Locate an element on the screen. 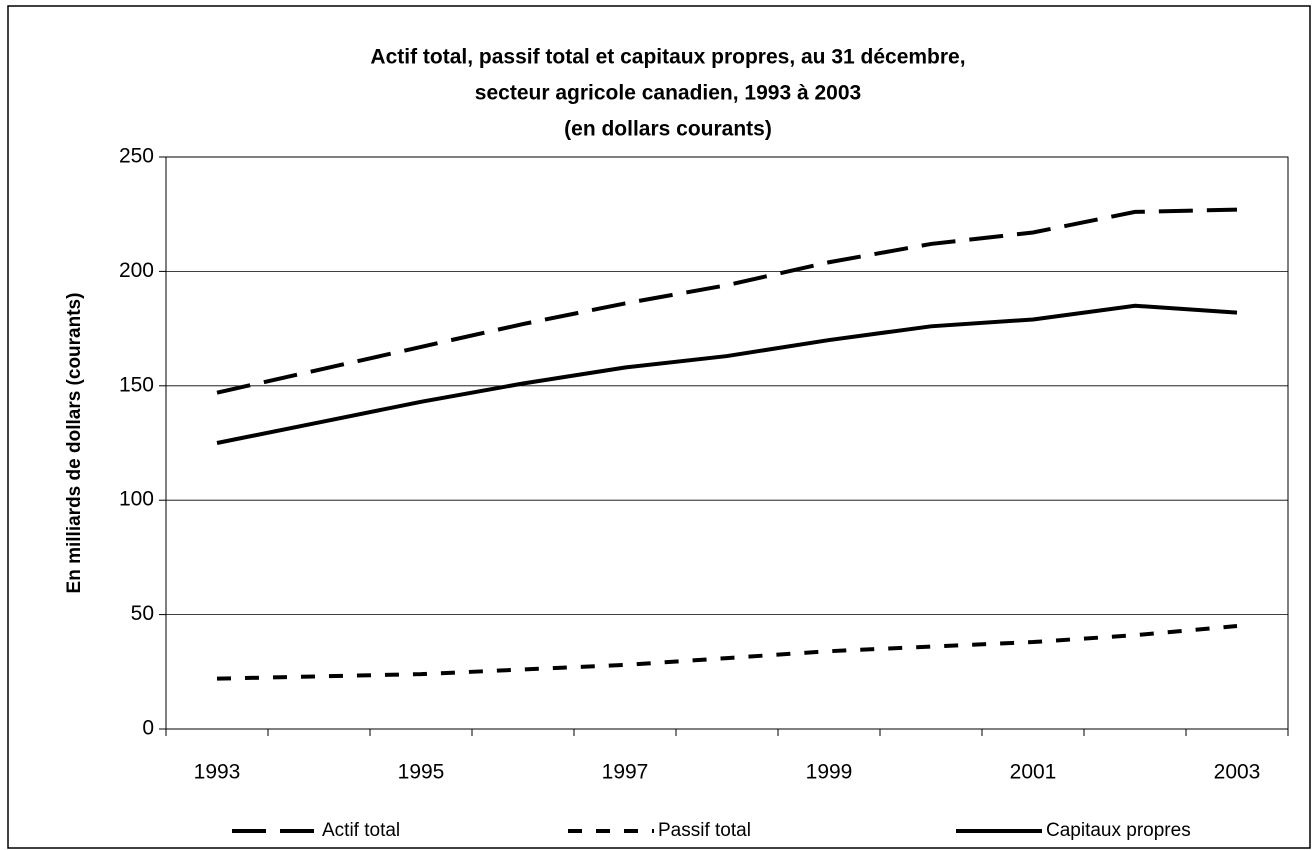 The height and width of the screenshot is (850, 1312). y-tick-label: 100 is located at coordinates (136, 499).